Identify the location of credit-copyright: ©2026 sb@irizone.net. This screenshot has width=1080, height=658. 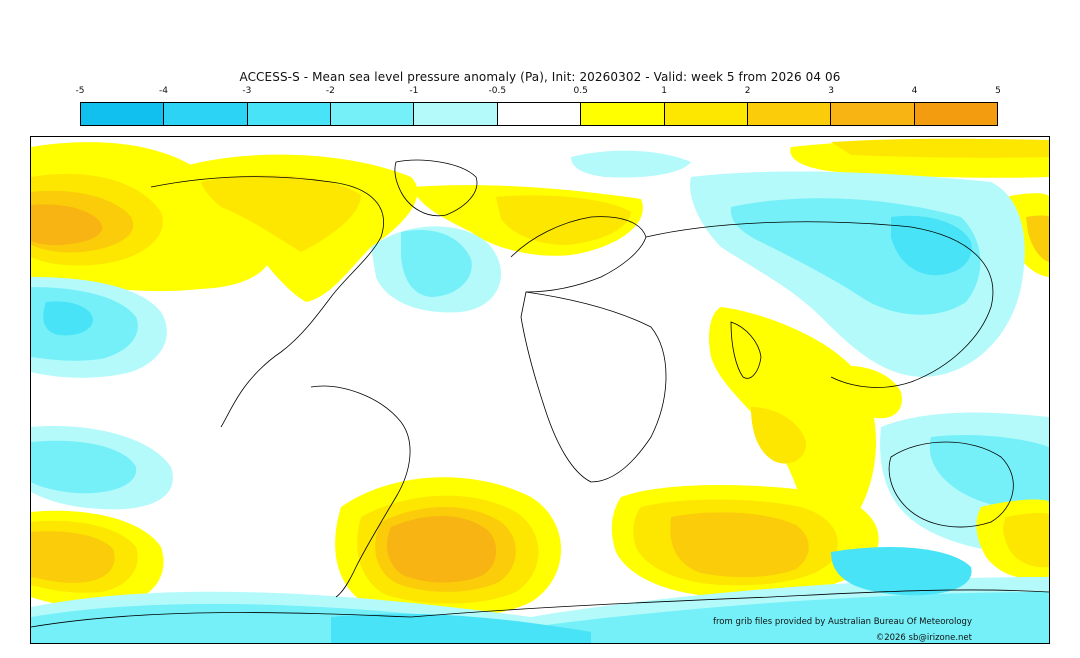
(923, 638).